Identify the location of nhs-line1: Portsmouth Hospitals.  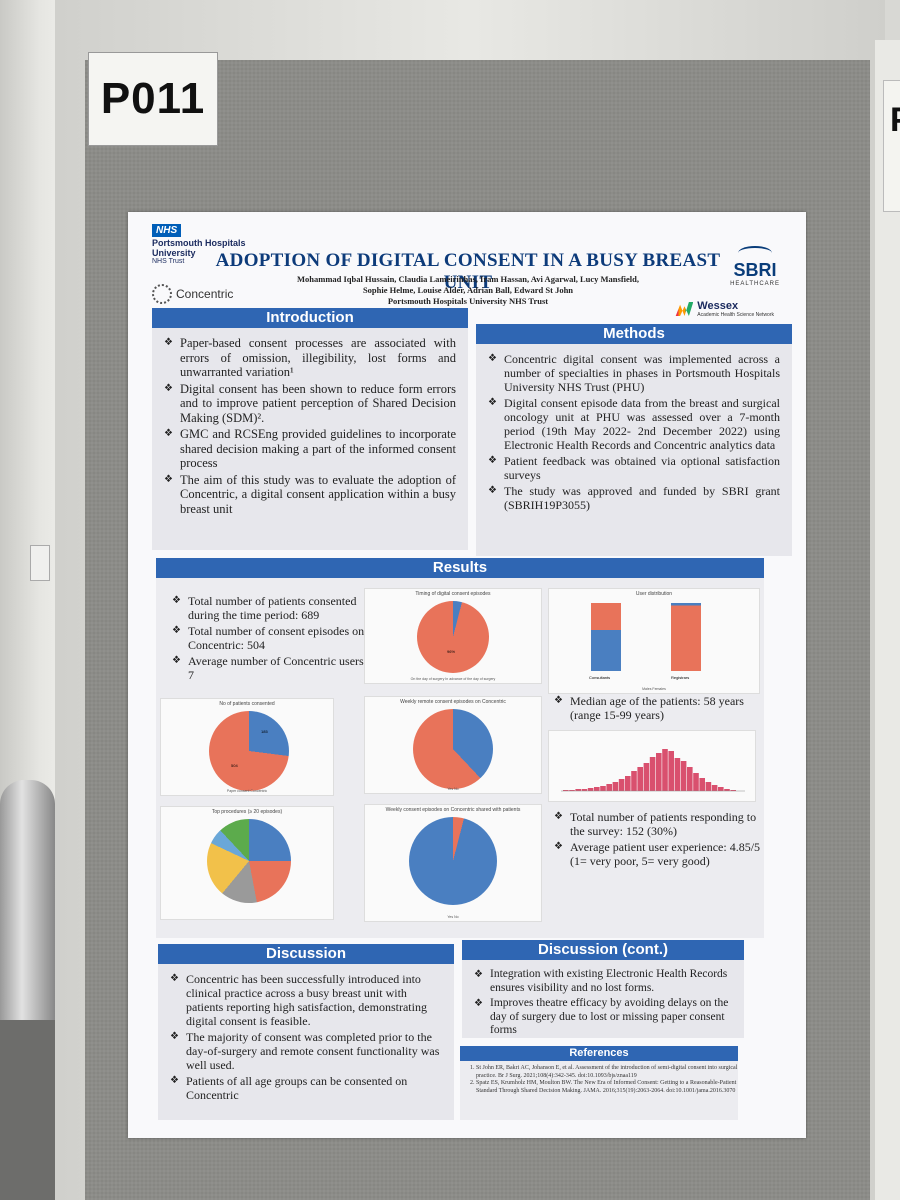
(199, 243).